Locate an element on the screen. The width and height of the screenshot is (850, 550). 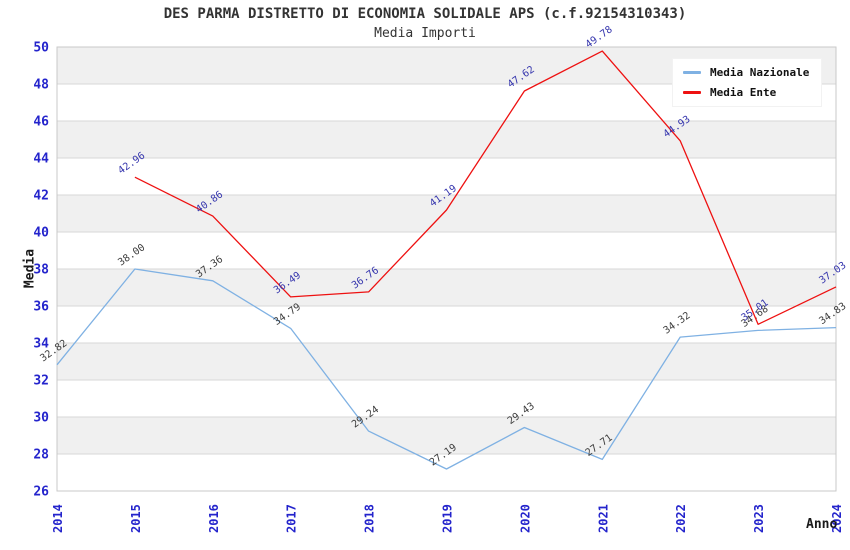
x-tick-label: 2017 is located at coordinates (292, 518).